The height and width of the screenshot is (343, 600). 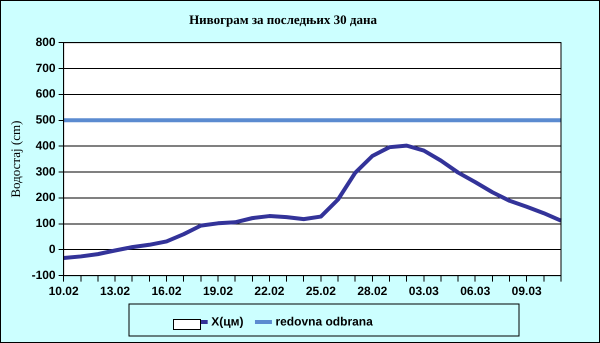 What do you see at coordinates (52, 249) in the screenshot?
I see `y-tick-label: 0` at bounding box center [52, 249].